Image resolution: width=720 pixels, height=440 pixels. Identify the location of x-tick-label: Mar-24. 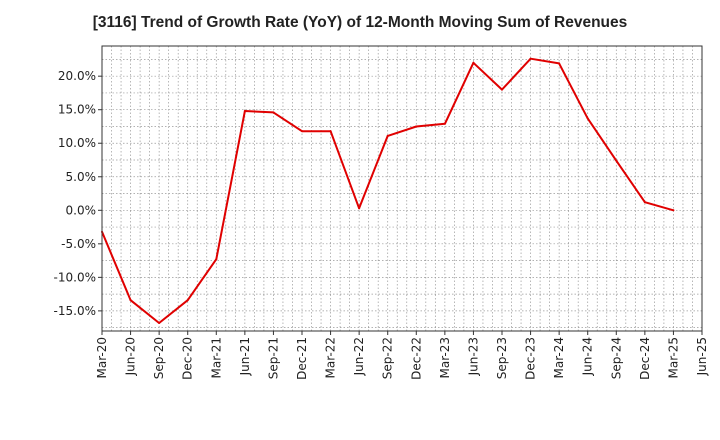
(559, 357).